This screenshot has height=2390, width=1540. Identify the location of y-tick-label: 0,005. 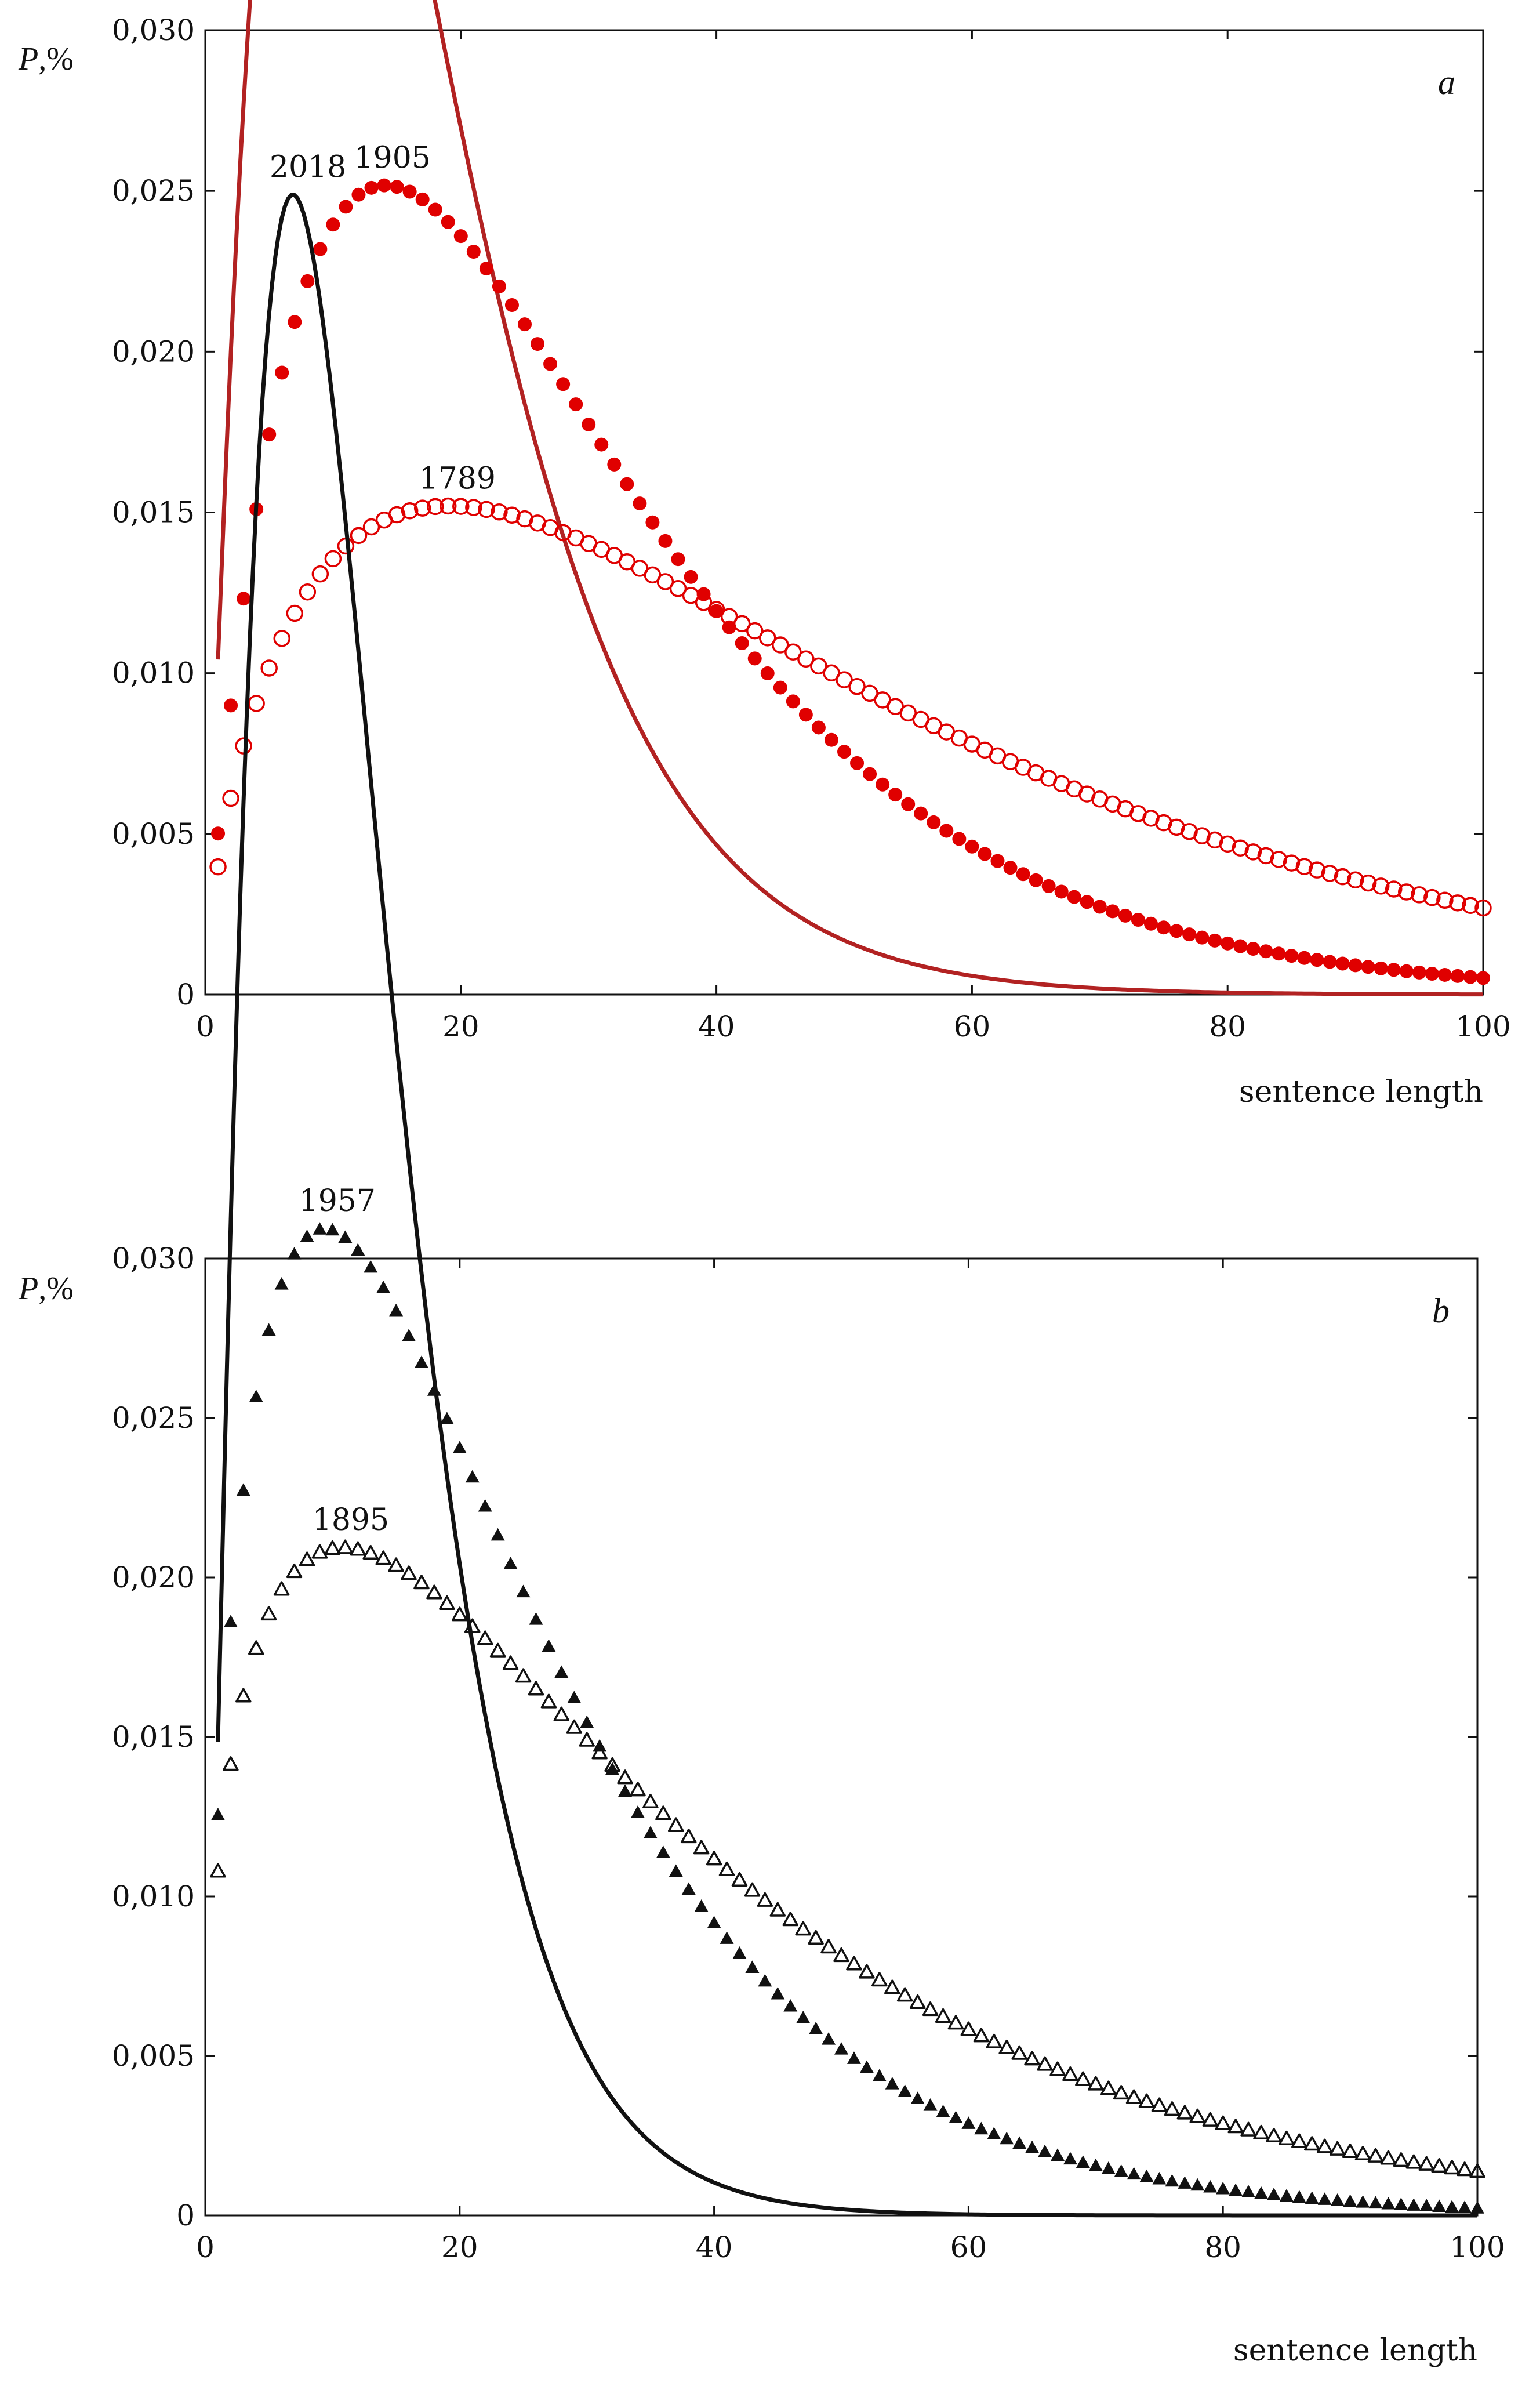
(153, 834).